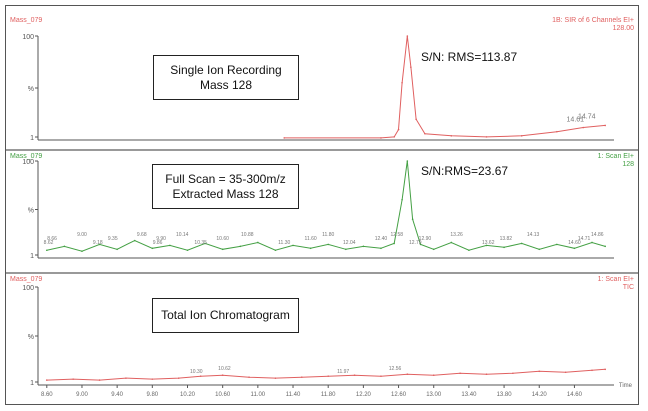 The height and width of the screenshot is (411, 648). I want to click on panel-2-xtick-1: 9.00, so click(82, 395).